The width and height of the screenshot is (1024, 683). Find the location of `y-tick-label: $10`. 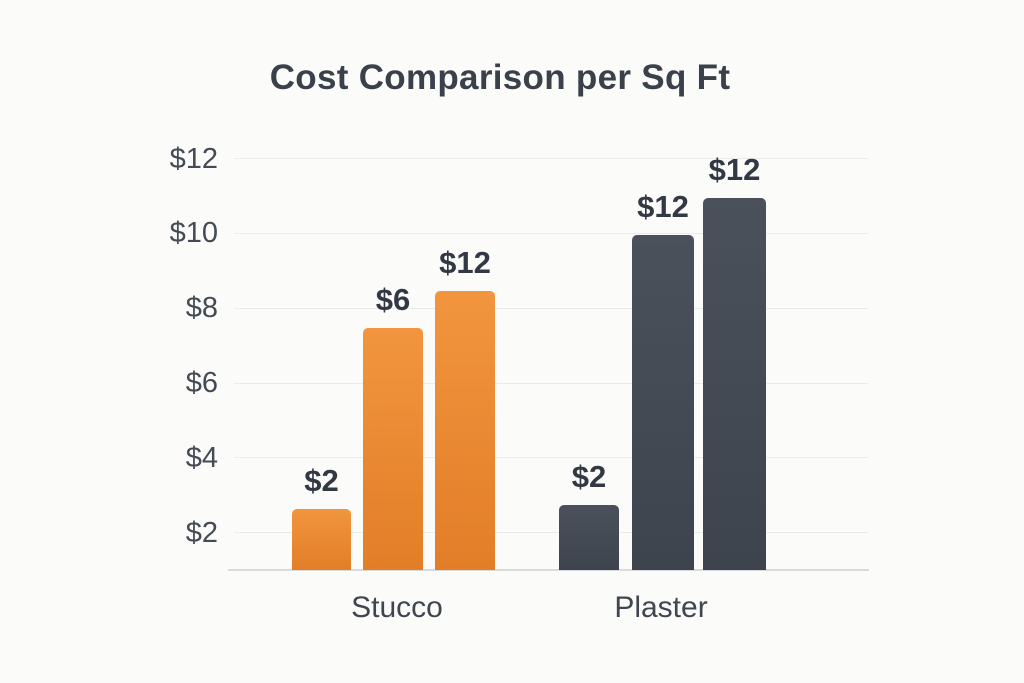

y-tick-label: $10 is located at coordinates (193, 233).